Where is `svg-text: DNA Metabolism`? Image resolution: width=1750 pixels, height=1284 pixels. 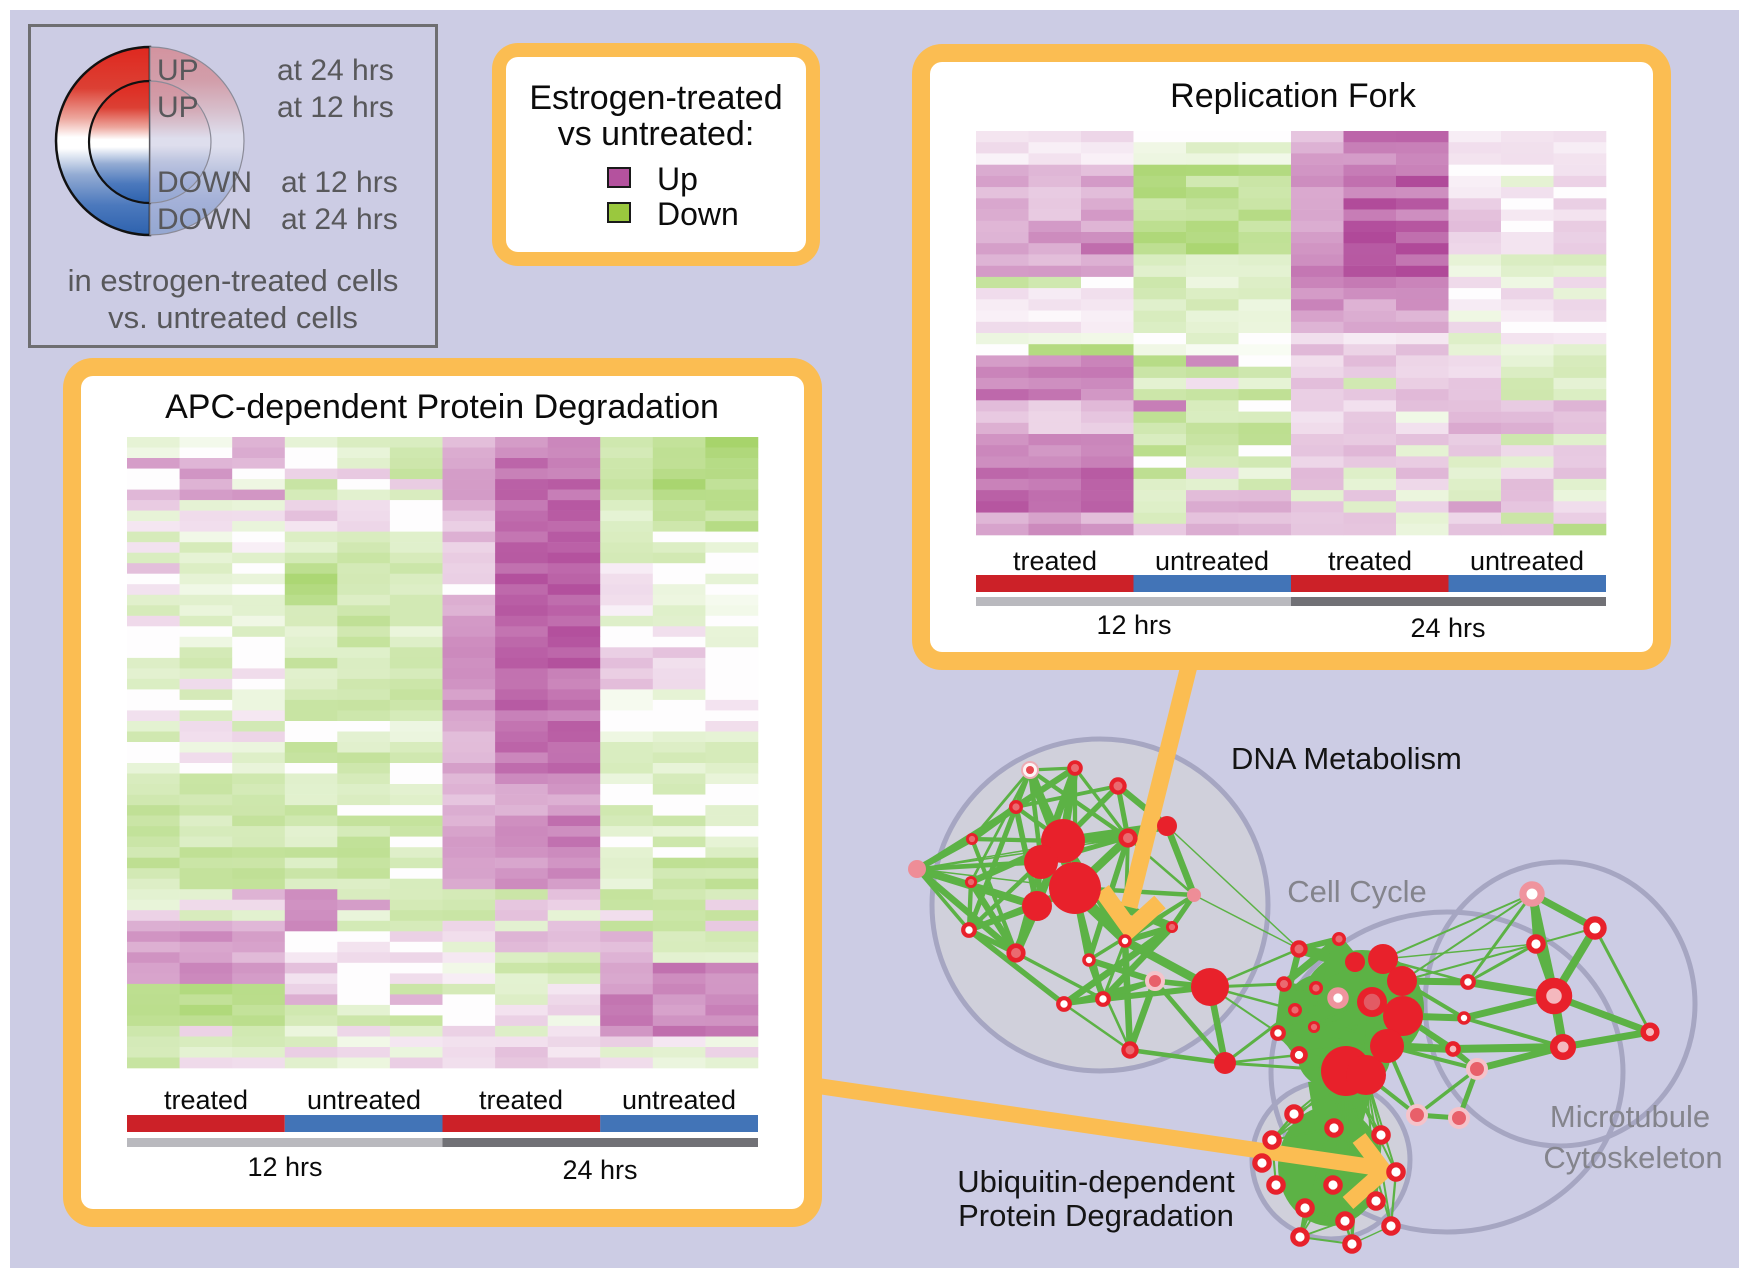
svg-text: DNA Metabolism is located at coordinates (1346, 758).